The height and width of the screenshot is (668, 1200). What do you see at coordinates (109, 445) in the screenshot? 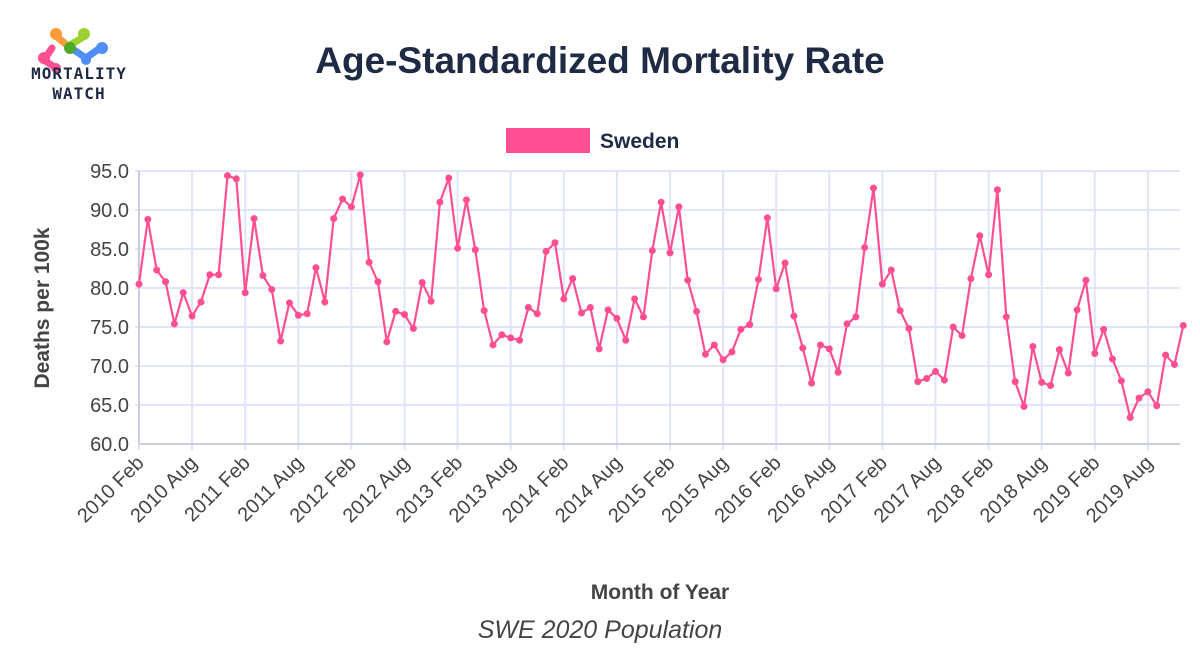
I see `y-tick-label: 60.0` at bounding box center [109, 445].